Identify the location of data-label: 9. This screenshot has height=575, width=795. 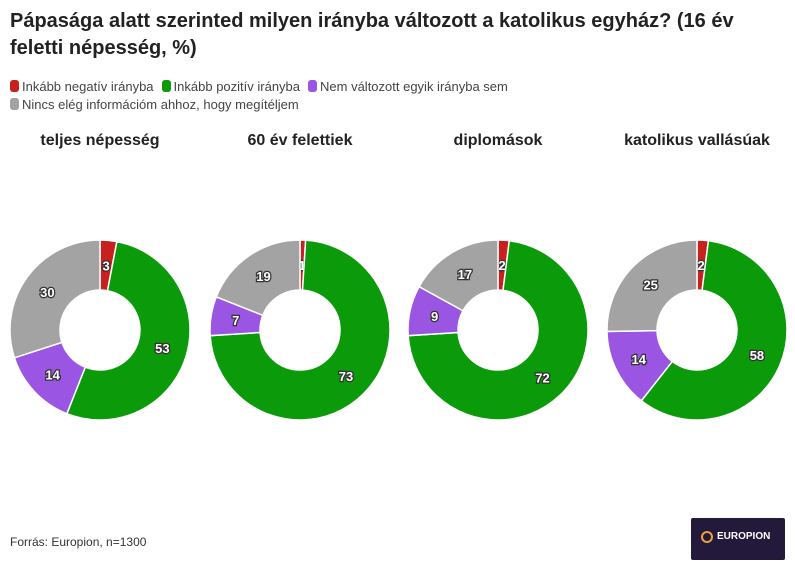
(434, 316).